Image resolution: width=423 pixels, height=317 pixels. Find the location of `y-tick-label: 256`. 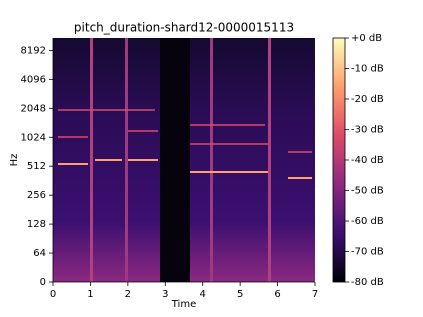

y-tick-label: 256 is located at coordinates (36, 195).